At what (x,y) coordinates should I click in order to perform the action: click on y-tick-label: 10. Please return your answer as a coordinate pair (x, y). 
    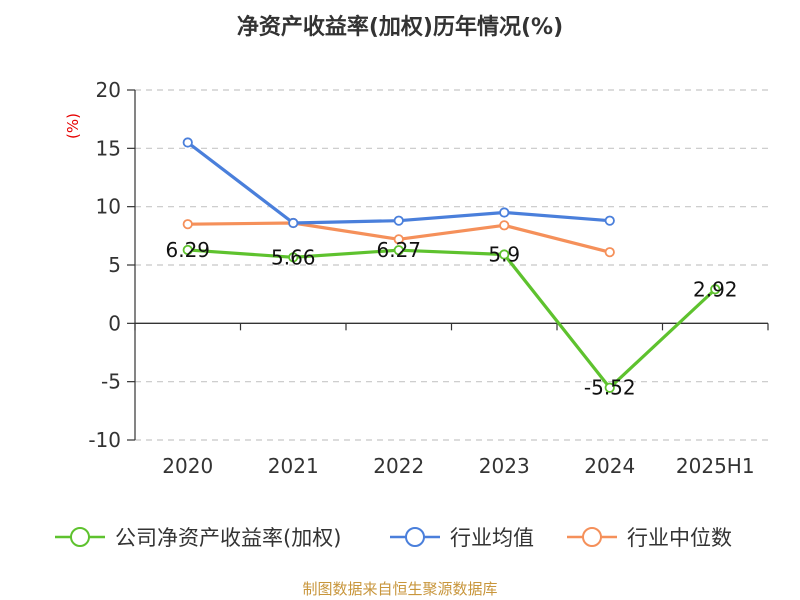
    Looking at the image, I should click on (108, 207).